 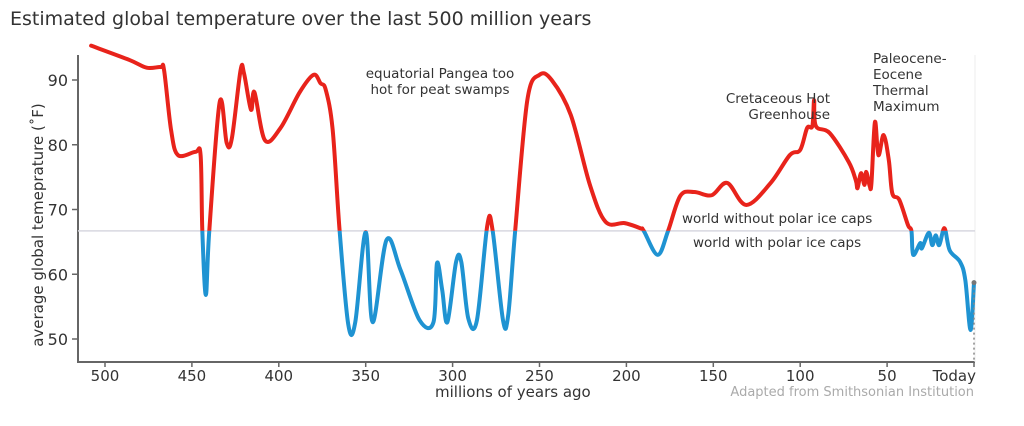 I want to click on annotation-cretaceous: Cretaceous Hot Greenhouse, so click(x=777, y=107).